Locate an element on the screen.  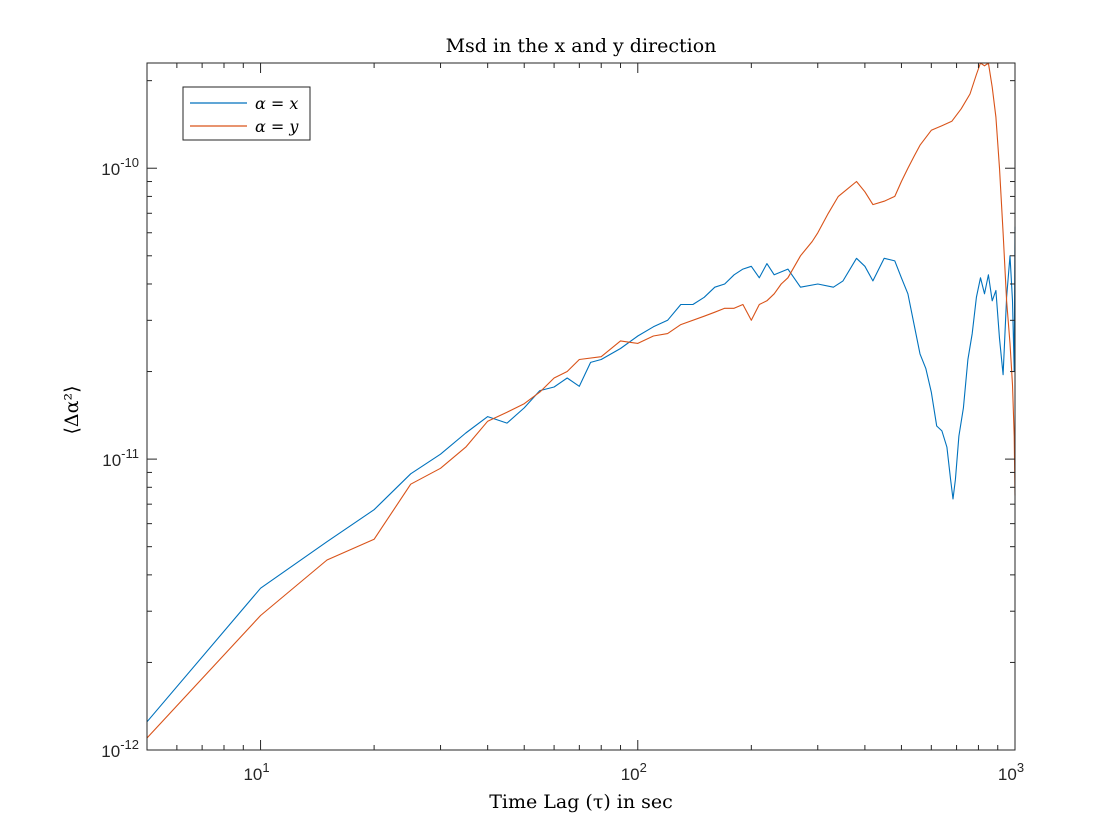
x-tick-label: 10¹ is located at coordinates (256, 772).